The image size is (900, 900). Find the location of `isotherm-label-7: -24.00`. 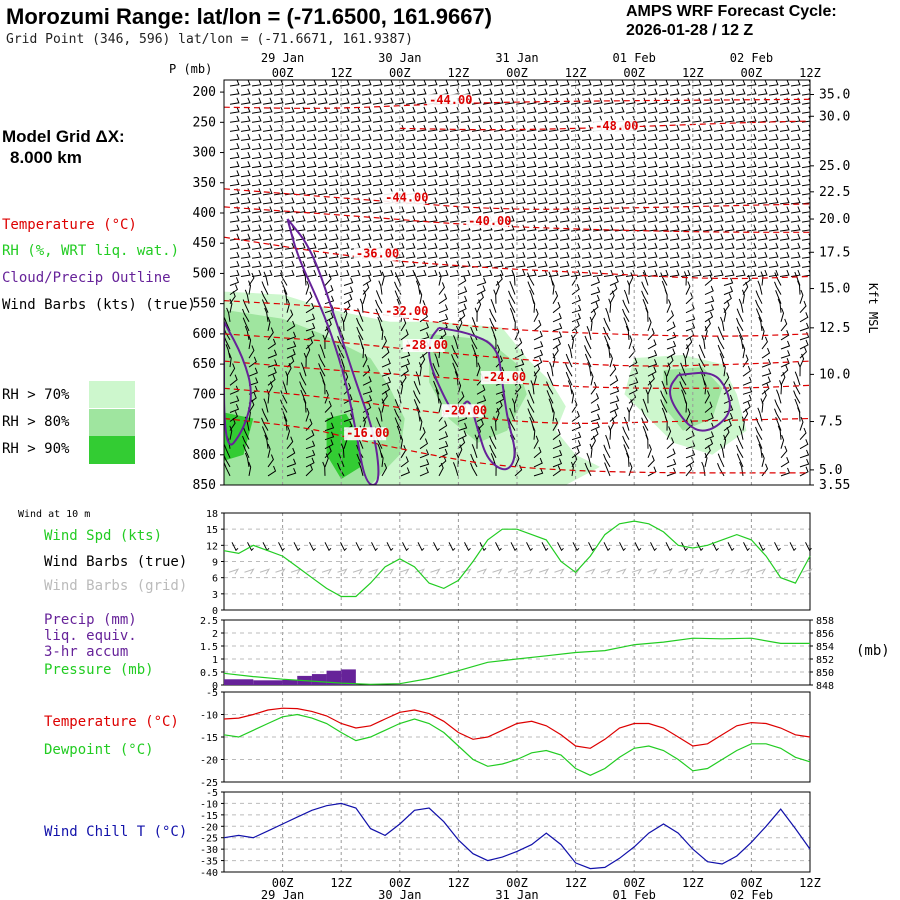

isotherm-label-7: -24.00 is located at coordinates (504, 377).